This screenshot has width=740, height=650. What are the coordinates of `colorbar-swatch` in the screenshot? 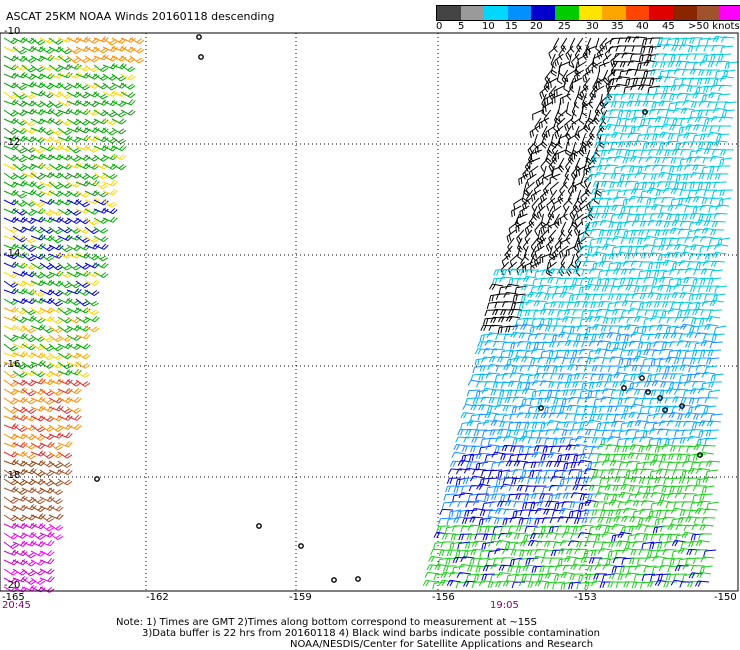 It's located at (590, 13).